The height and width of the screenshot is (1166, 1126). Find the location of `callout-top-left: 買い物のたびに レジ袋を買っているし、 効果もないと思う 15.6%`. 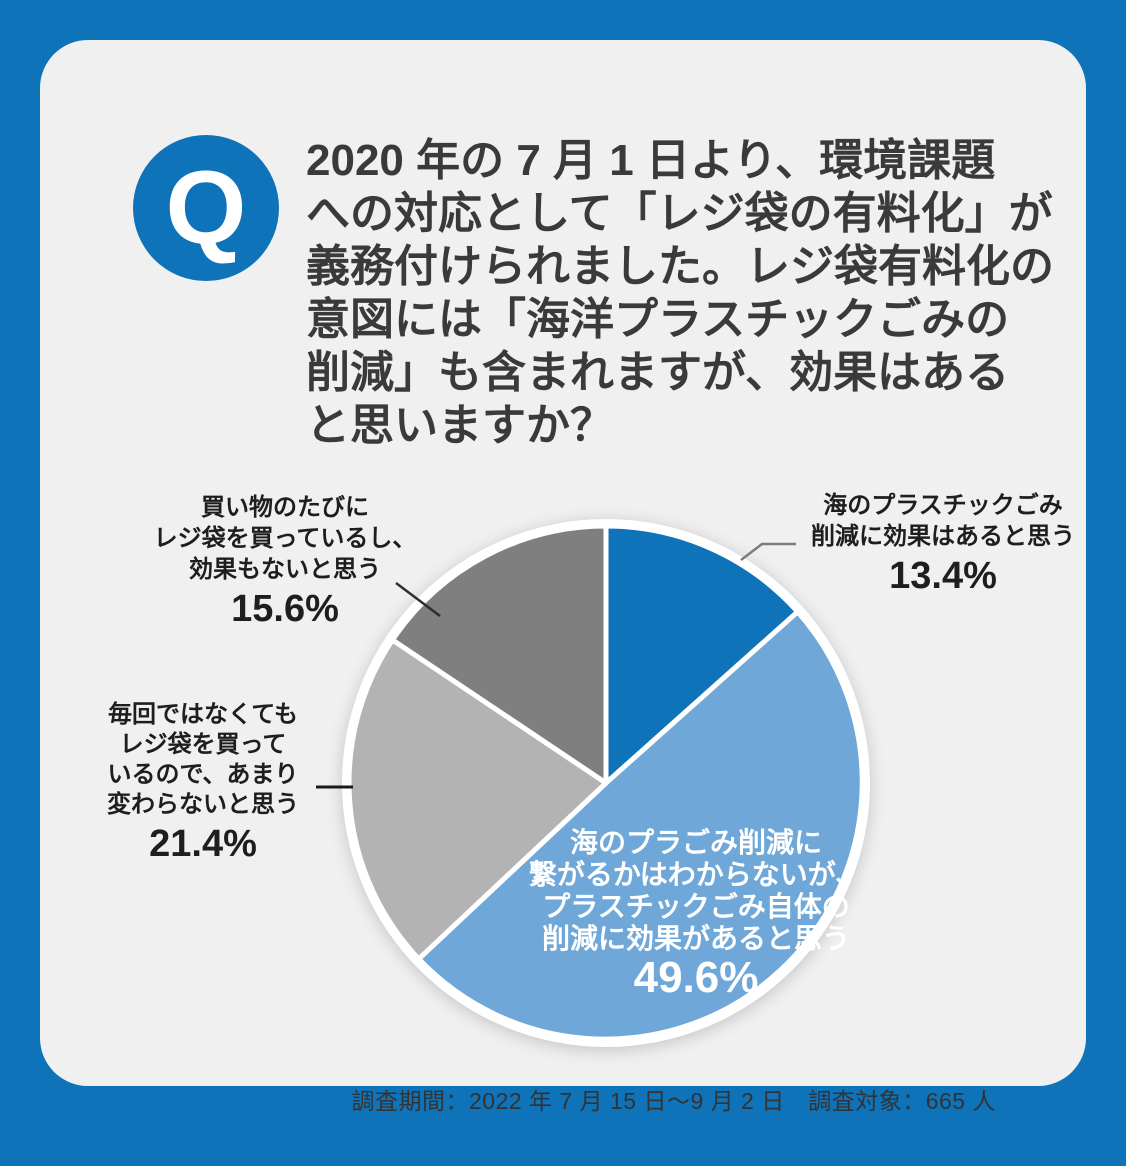

callout-top-left: 買い物のたびに レジ袋を買っているし、 効果もないと思う 15.6% is located at coordinates (285, 561).